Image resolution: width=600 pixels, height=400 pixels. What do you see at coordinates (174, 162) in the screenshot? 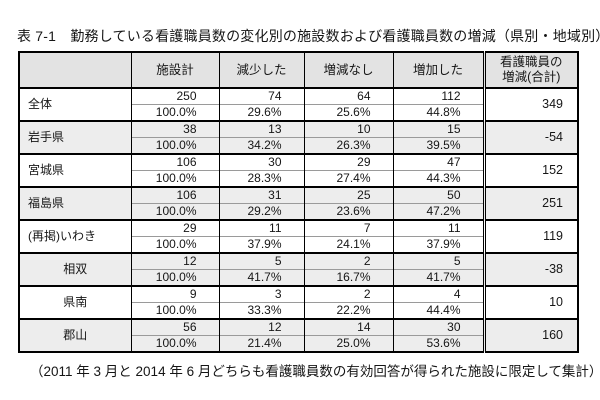
I see `count-cell: 106` at bounding box center [174, 162].